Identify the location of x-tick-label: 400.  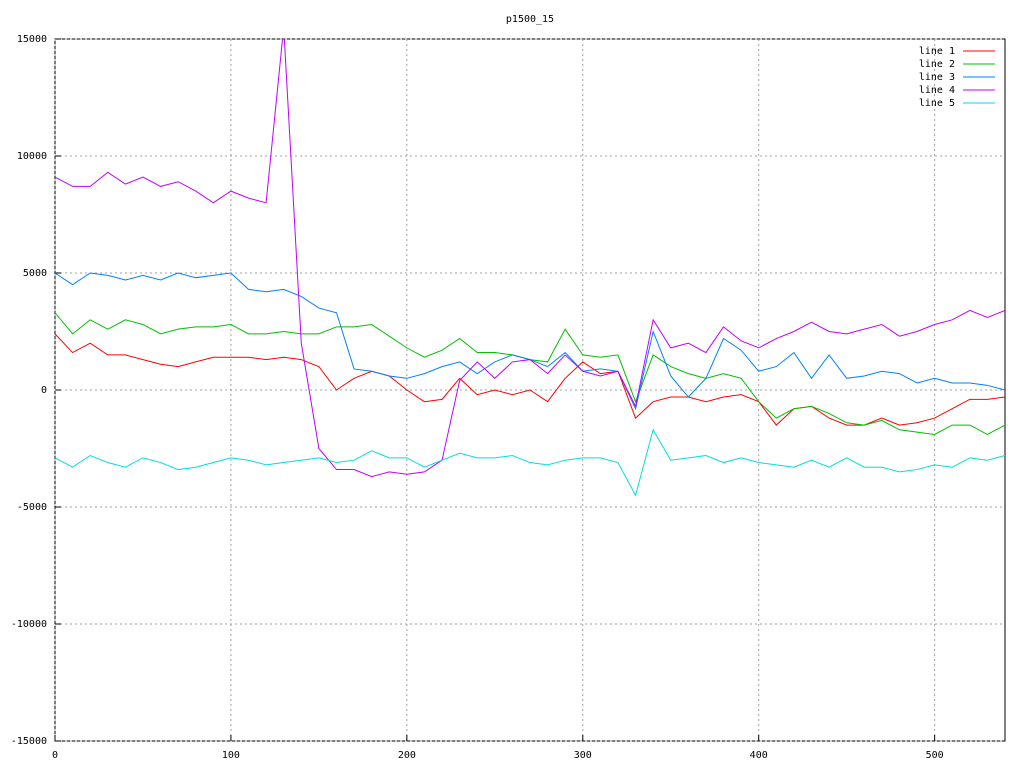
(759, 755).